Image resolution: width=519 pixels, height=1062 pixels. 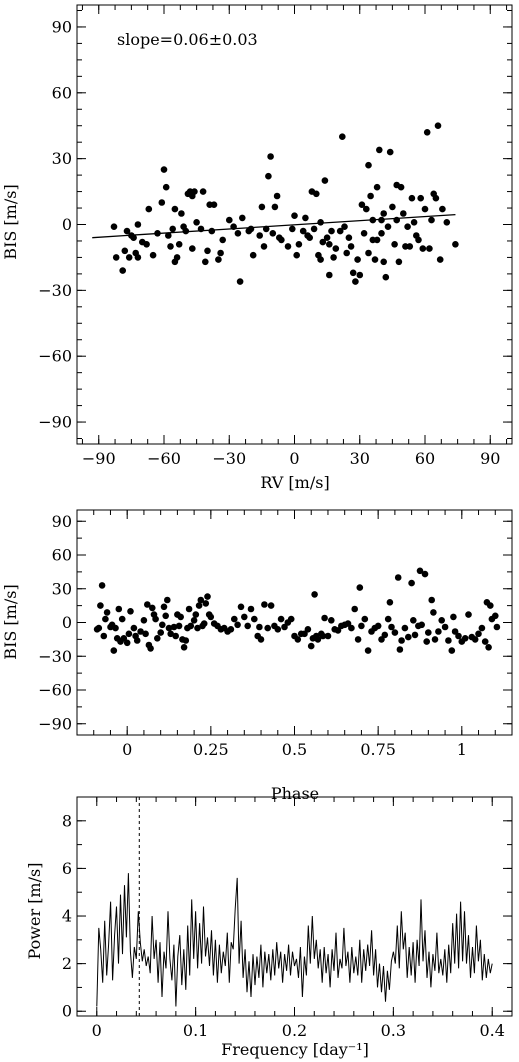 What do you see at coordinates (294, 458) in the screenshot?
I see `rvbis-x-tick-label: 0` at bounding box center [294, 458].